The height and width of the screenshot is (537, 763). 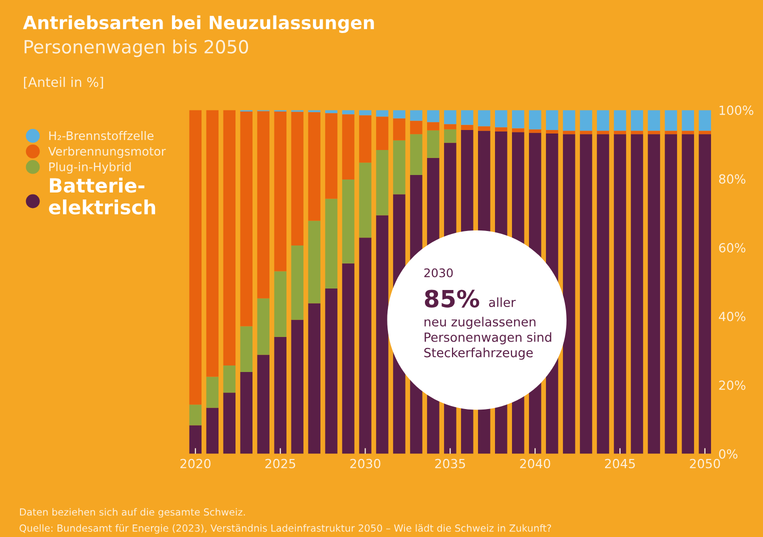 I want to click on text: [Anteil in %], so click(x=64, y=82).